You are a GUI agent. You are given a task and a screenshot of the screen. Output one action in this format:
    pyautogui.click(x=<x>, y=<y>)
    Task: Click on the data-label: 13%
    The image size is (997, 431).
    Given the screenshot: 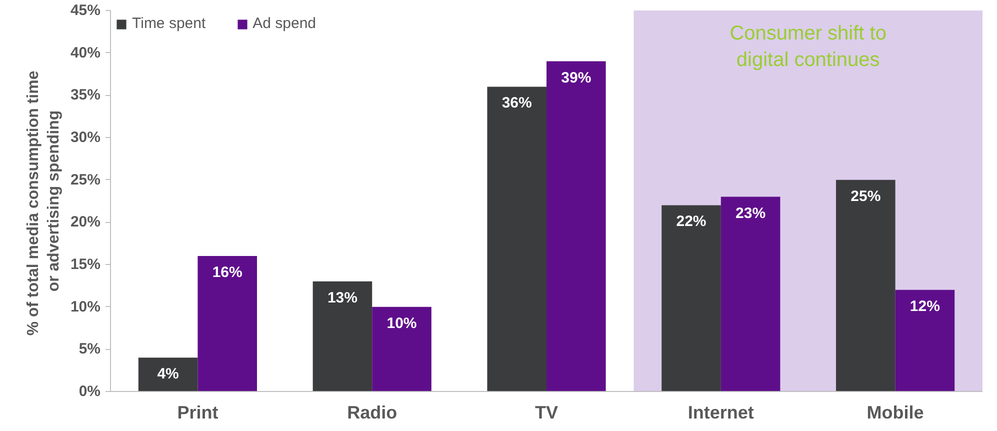 What is the action you would take?
    pyautogui.click(x=342, y=297)
    